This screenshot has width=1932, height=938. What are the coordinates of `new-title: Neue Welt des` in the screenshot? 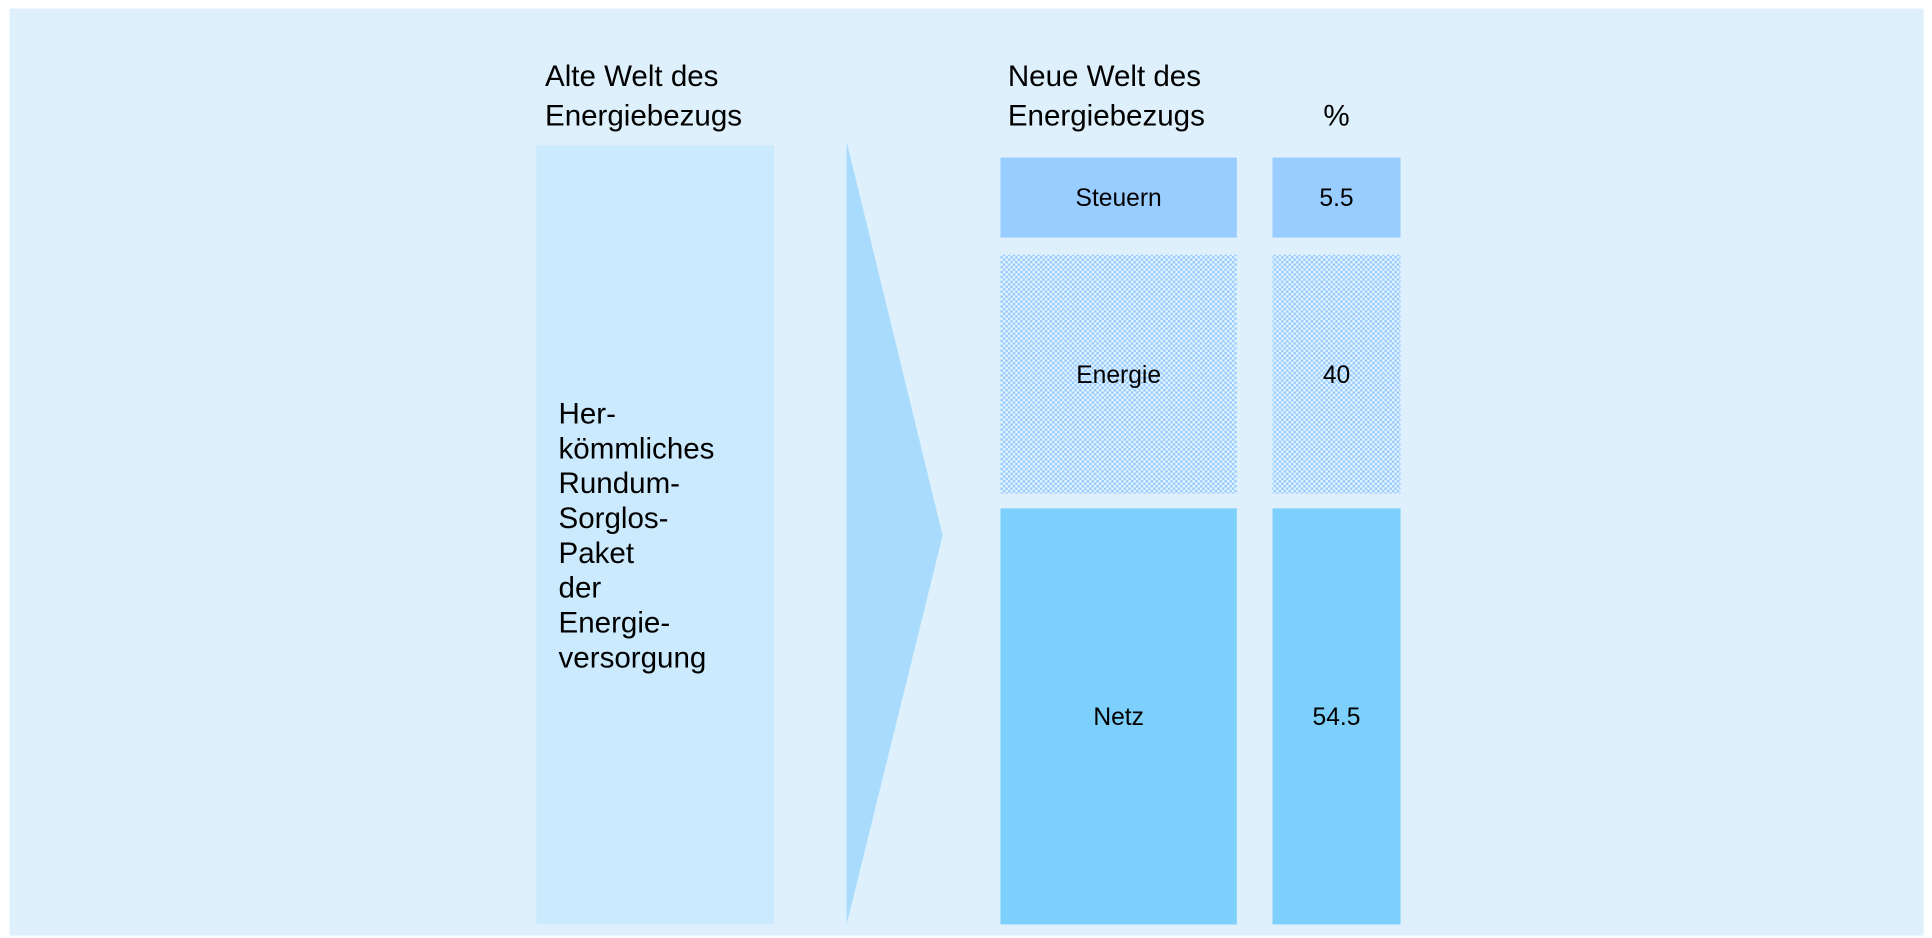 It's located at (1104, 76).